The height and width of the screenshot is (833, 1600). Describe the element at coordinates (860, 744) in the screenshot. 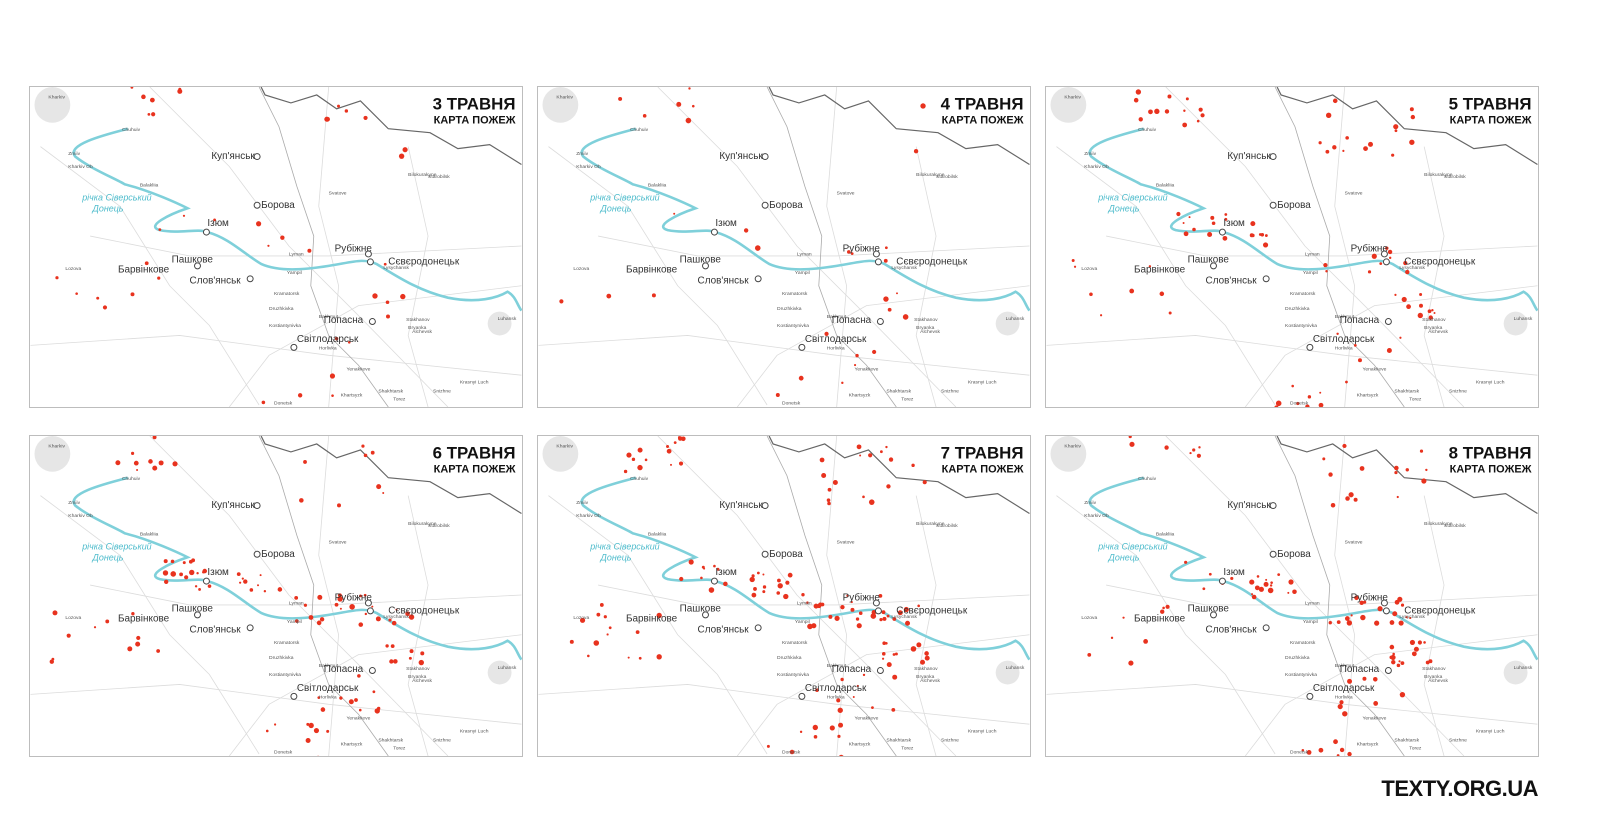

I see `place-label: Khartsyzk` at that location.